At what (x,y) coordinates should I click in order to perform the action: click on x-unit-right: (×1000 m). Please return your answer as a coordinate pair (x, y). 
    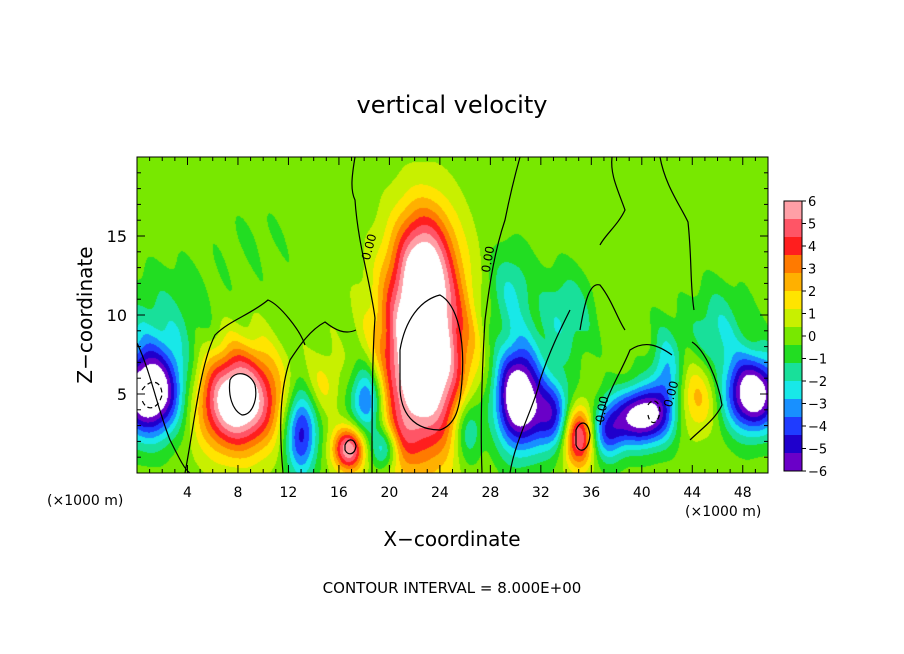
    Looking at the image, I should click on (723, 512).